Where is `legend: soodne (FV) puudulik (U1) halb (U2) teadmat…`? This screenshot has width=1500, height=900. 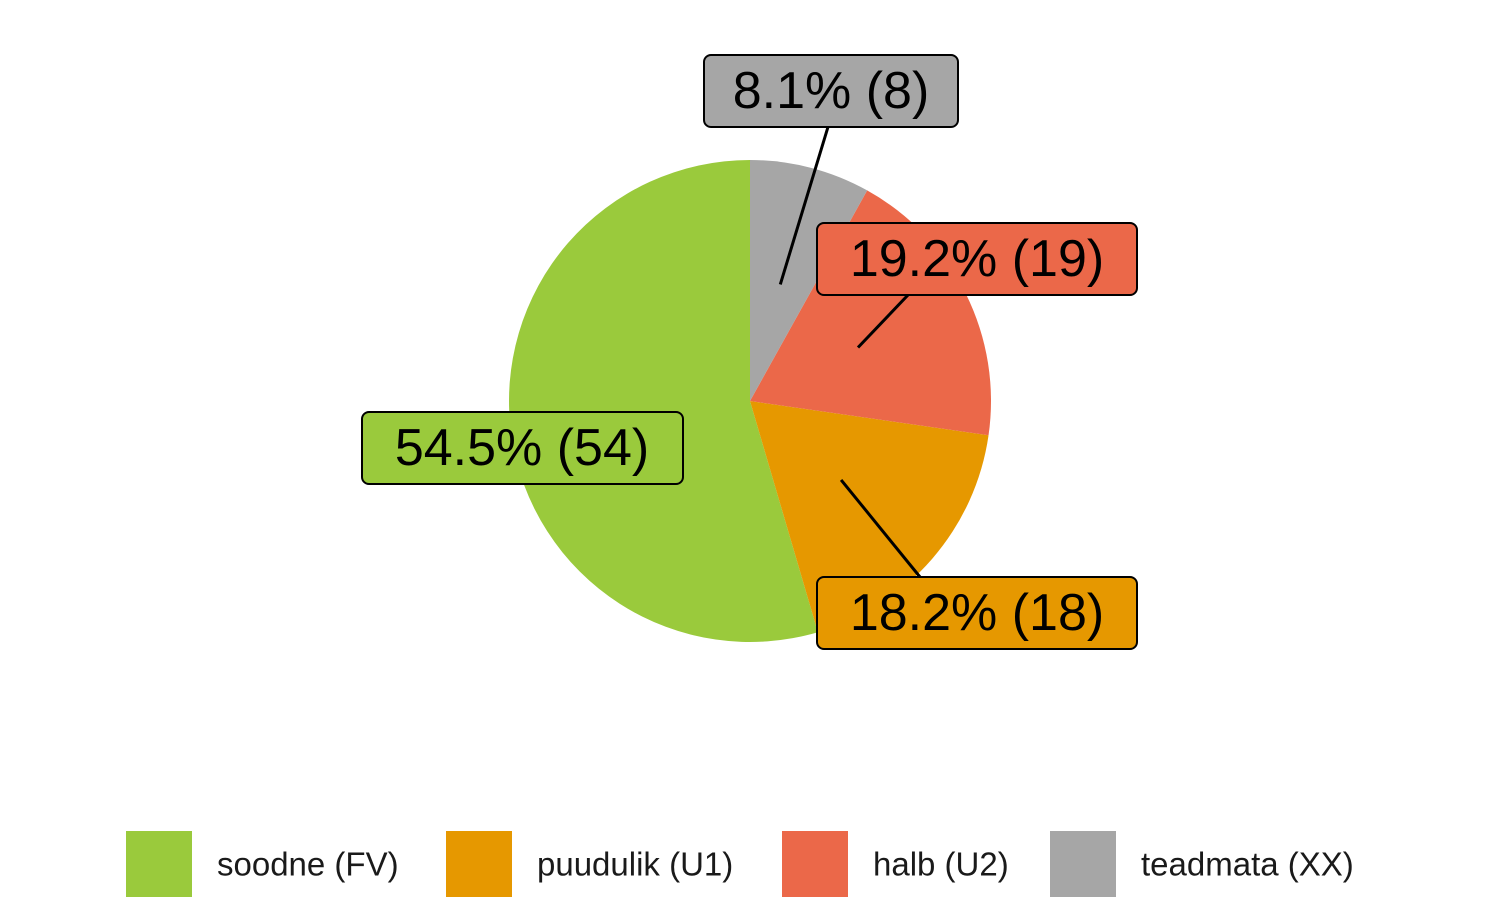
legend: soodne (FV) puudulik (U1) halb (U2) teadmat… is located at coordinates (740, 864).